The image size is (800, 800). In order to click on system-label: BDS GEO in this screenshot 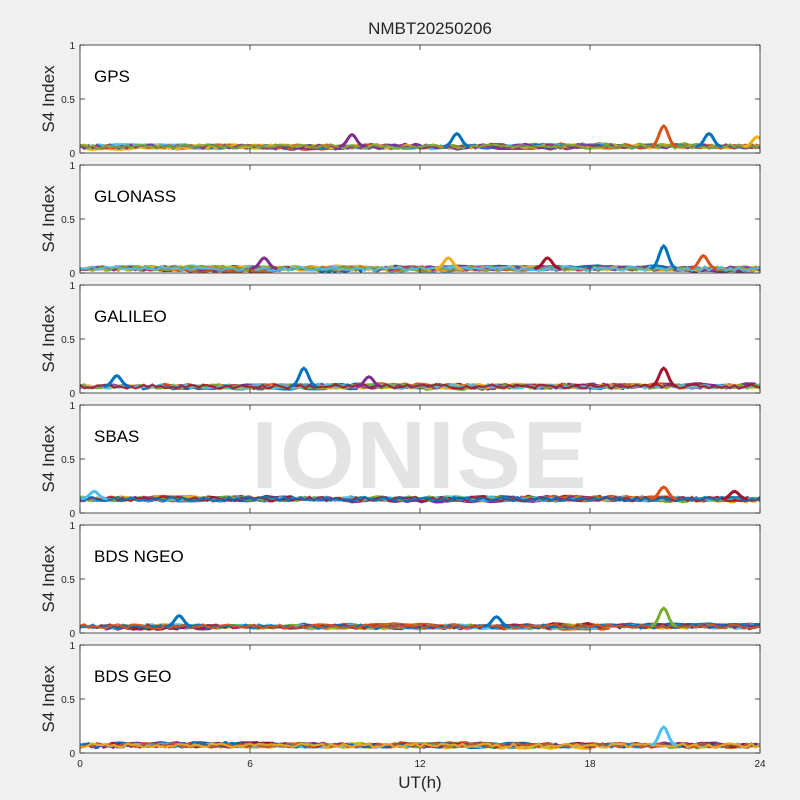, I will do `click(132, 676)`.